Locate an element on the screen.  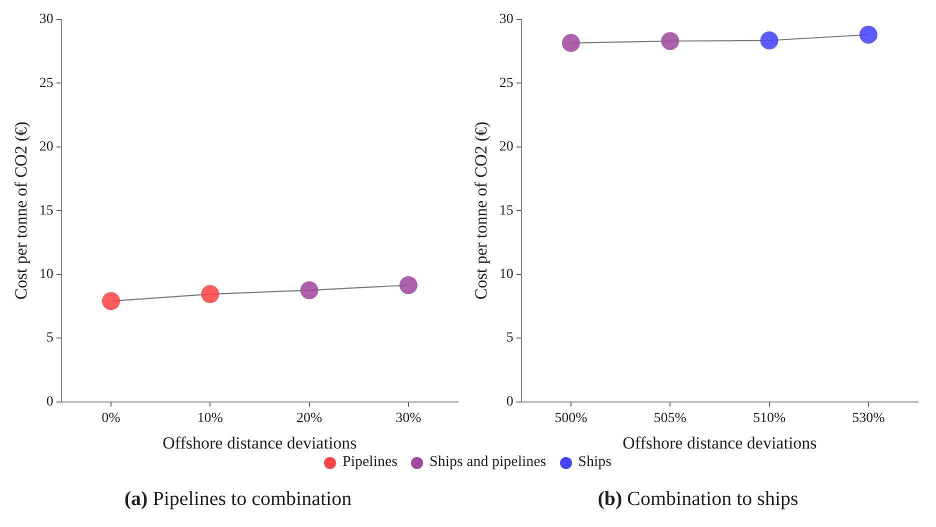
x-tick-label: 30% is located at coordinates (409, 418).